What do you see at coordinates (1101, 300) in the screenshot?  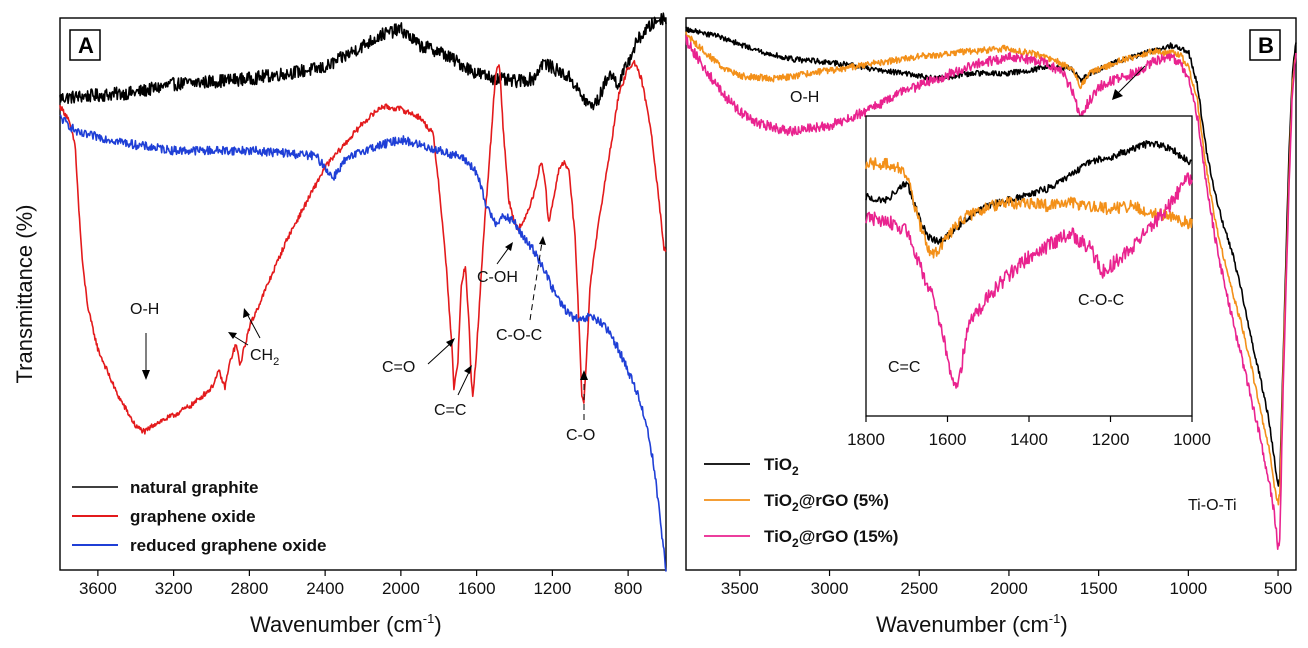 I see `inset-annotation-c-o-c: C-O-C` at bounding box center [1101, 300].